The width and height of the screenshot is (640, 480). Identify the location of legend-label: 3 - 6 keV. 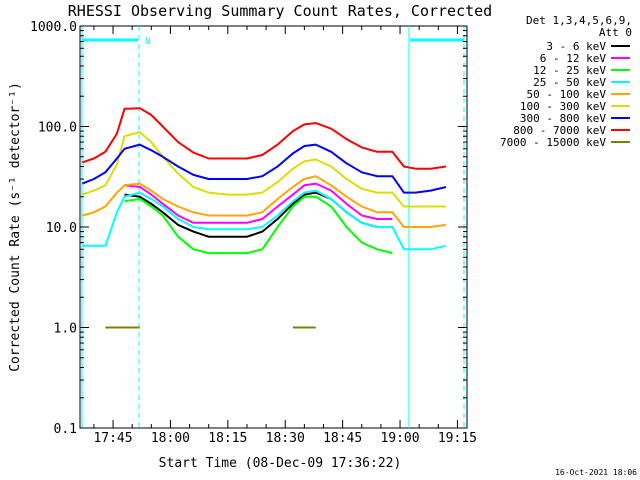
(576, 46).